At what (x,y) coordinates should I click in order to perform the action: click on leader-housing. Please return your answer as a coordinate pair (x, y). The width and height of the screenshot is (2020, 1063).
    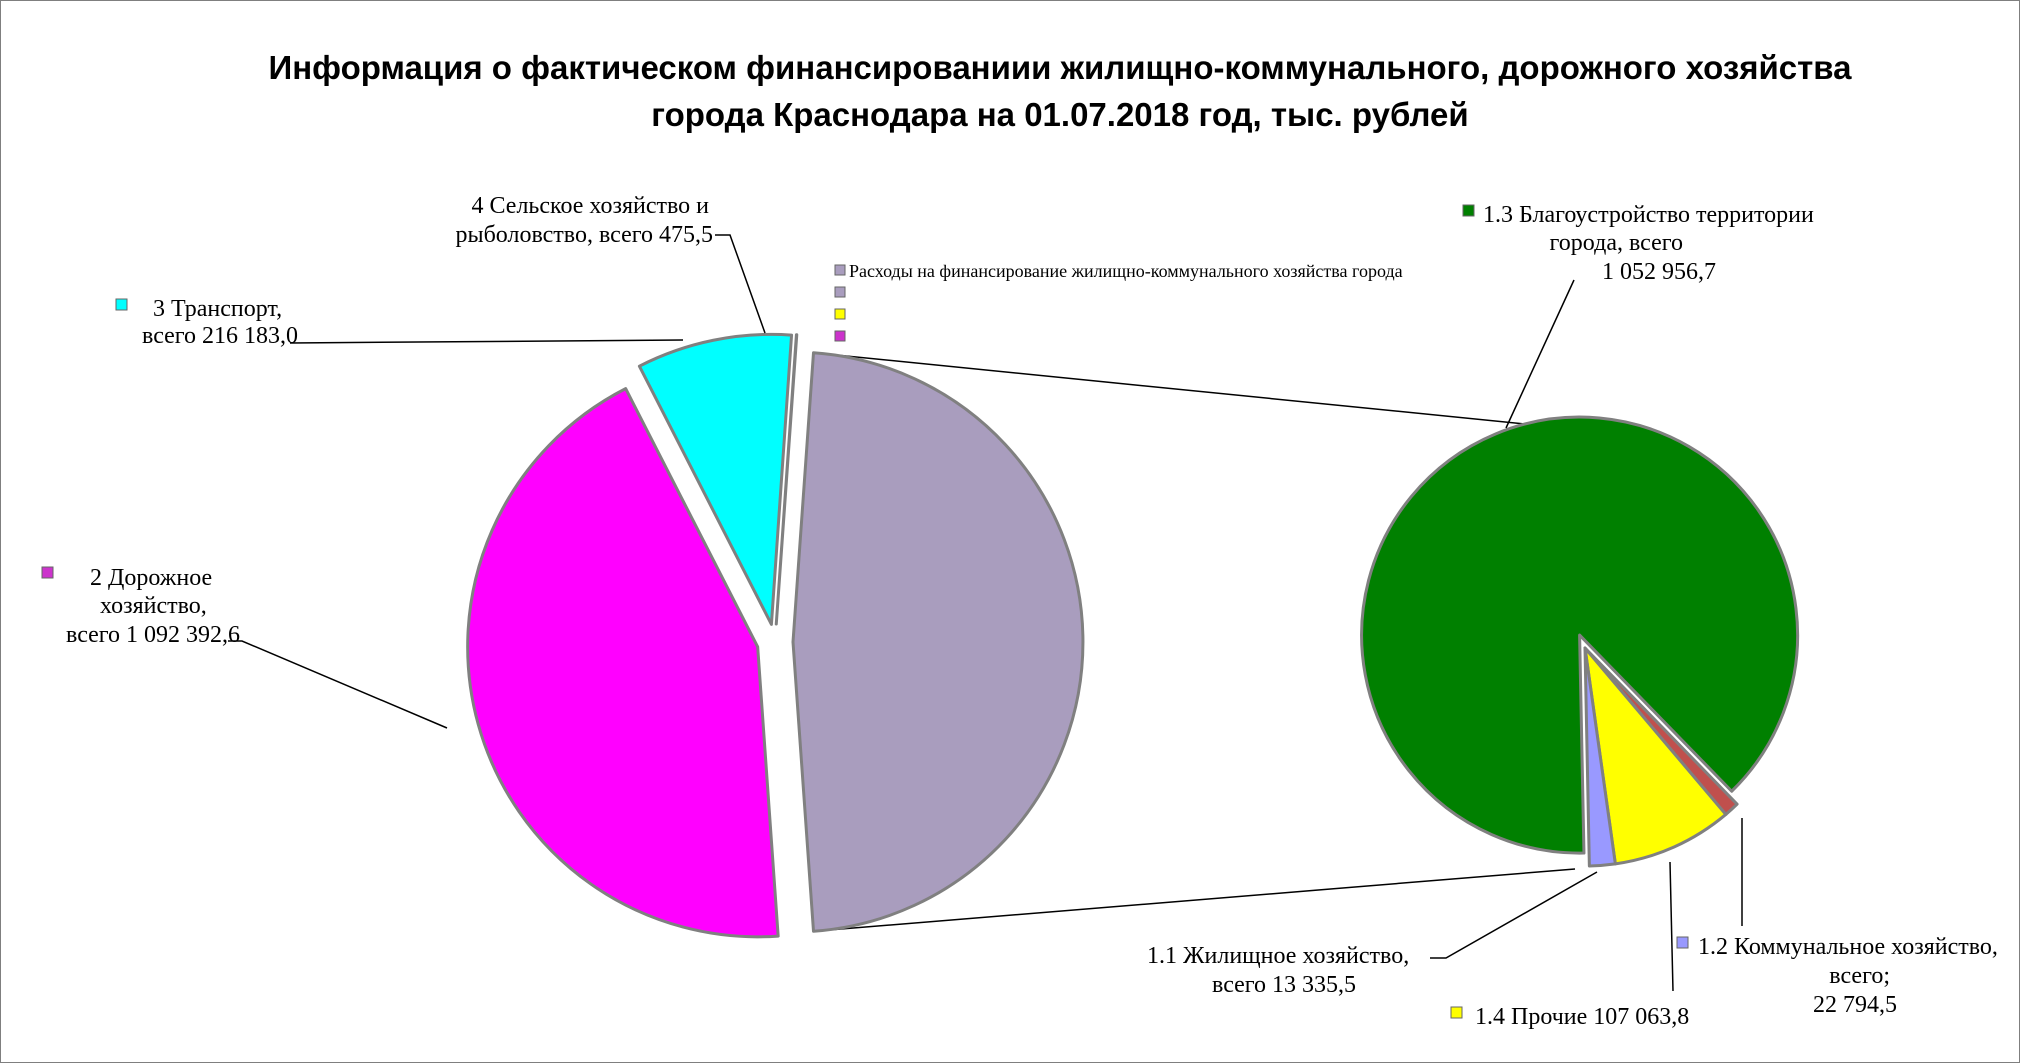
    Looking at the image, I should click on (1514, 915).